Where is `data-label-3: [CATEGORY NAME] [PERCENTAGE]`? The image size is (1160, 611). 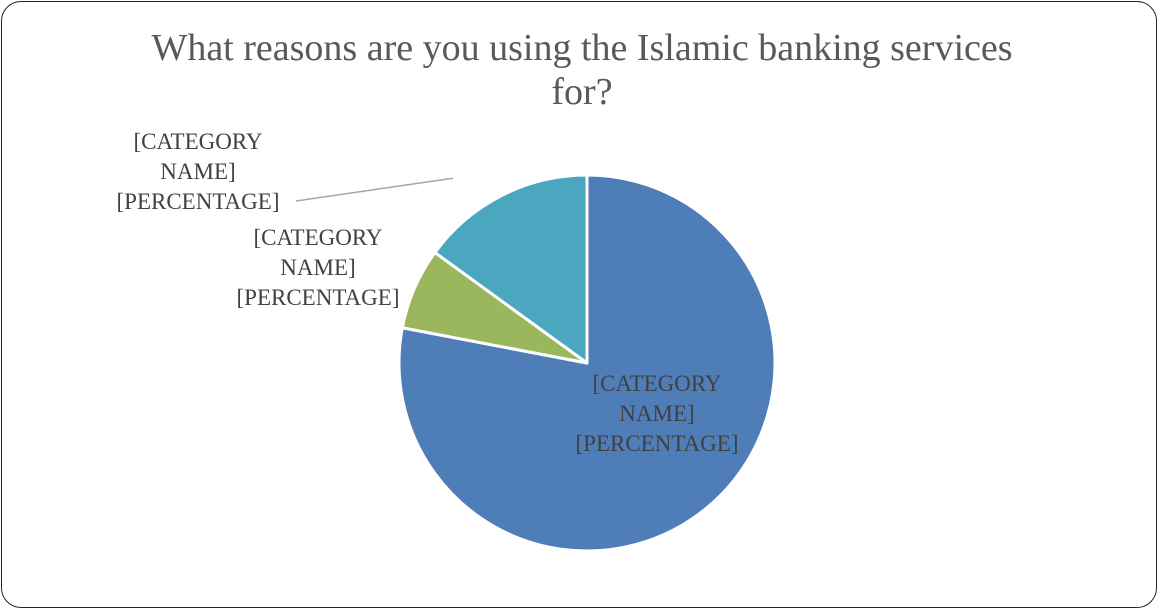
data-label-3: [CATEGORY NAME] [PERCENTAGE] is located at coordinates (198, 171).